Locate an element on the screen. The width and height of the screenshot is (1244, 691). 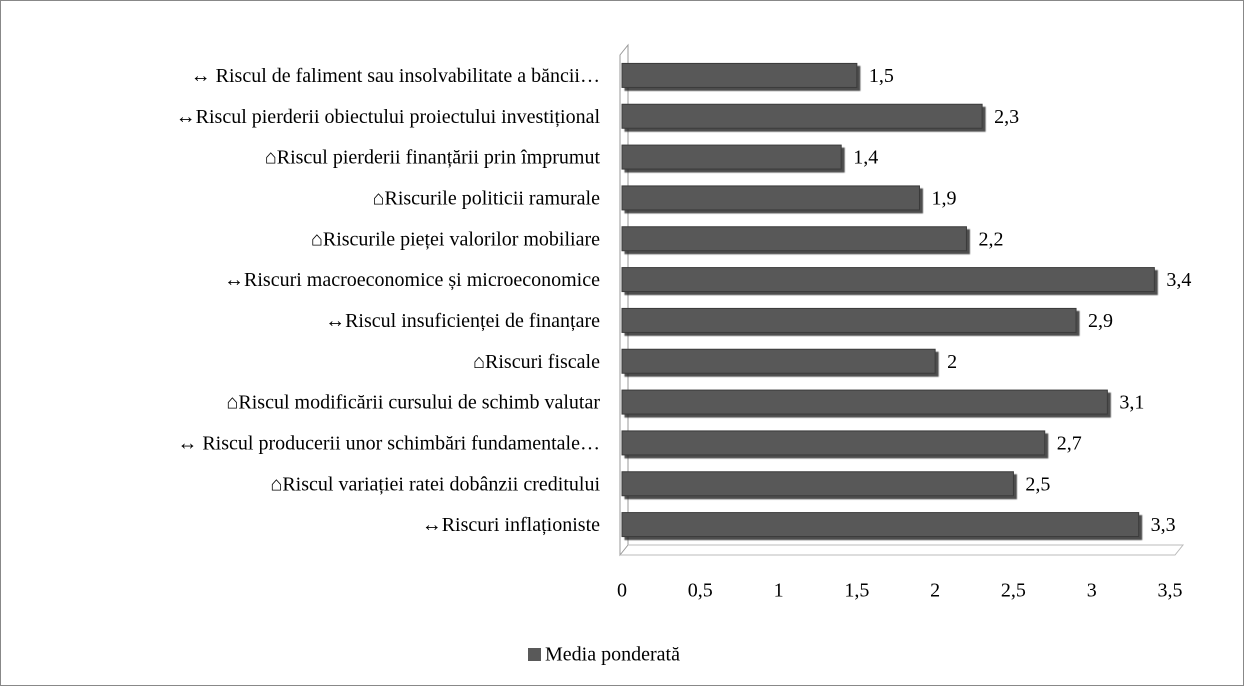
x-tick-label: 0,5 is located at coordinates (700, 591).